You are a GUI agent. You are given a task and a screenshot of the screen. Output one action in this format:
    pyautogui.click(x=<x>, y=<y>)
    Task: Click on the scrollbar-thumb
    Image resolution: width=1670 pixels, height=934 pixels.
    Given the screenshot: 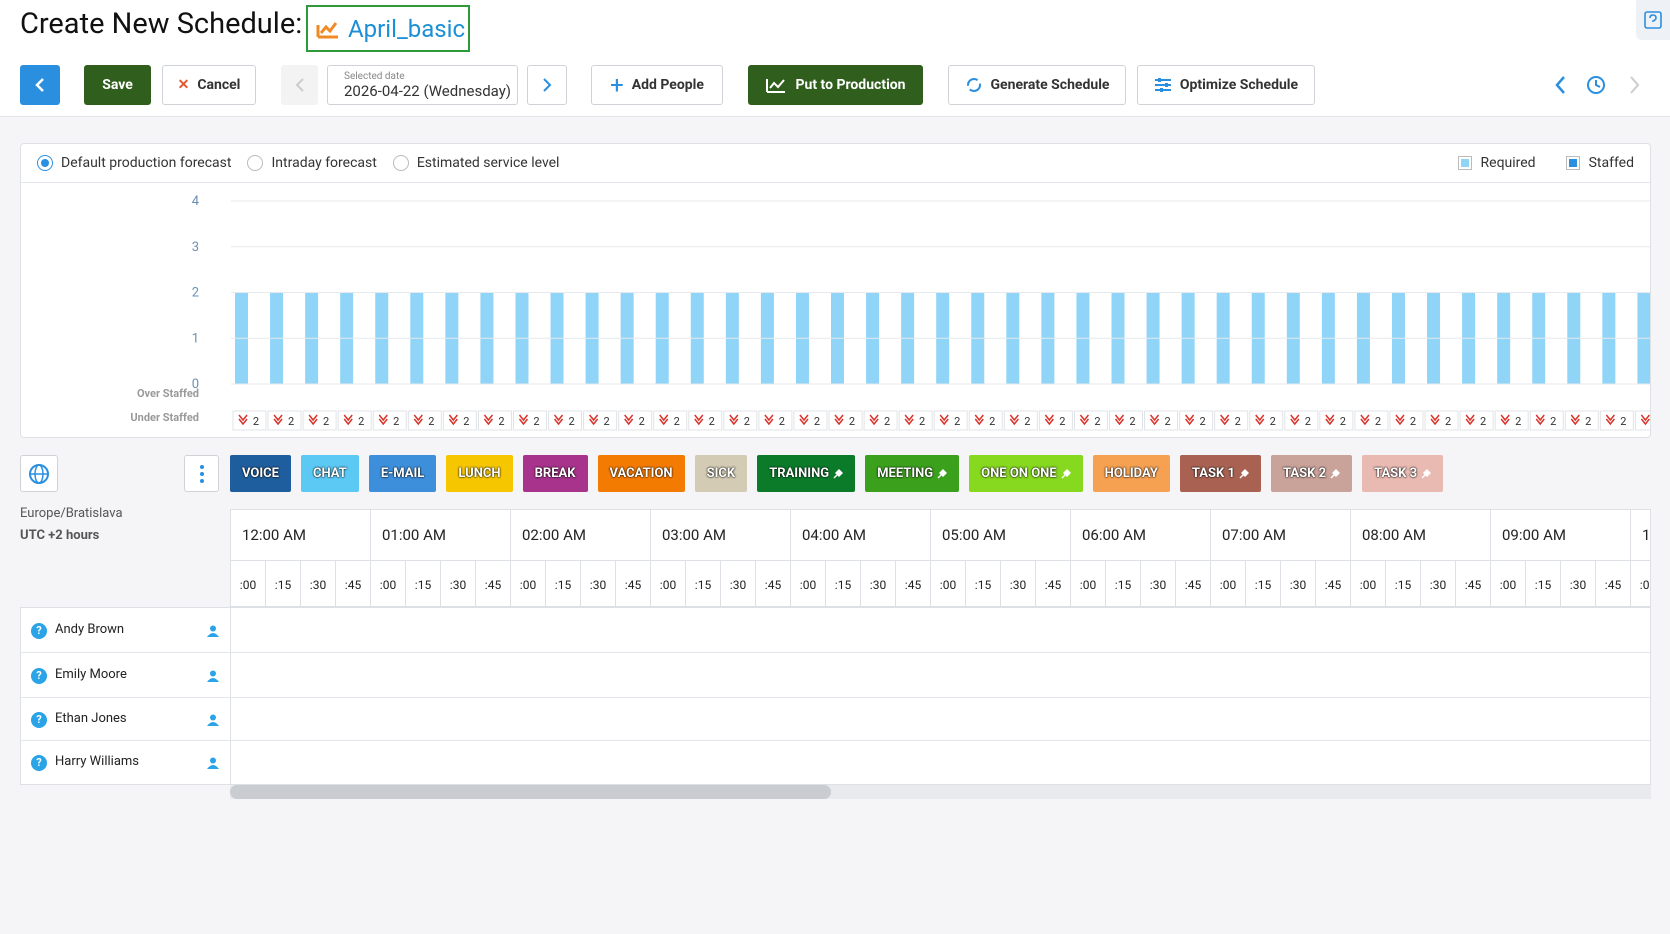 What is the action you would take?
    pyautogui.click(x=530, y=792)
    